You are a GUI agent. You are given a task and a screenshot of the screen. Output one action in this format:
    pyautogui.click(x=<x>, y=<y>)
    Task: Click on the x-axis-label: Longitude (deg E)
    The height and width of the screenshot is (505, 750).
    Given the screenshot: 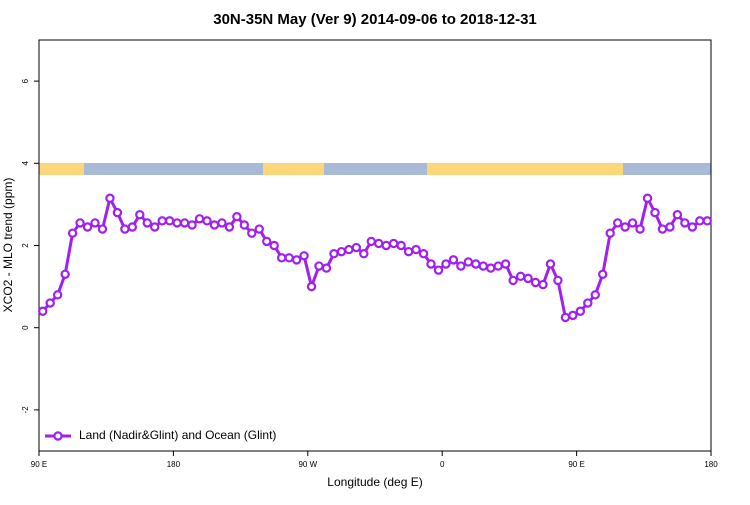 What is the action you would take?
    pyautogui.click(x=374, y=482)
    